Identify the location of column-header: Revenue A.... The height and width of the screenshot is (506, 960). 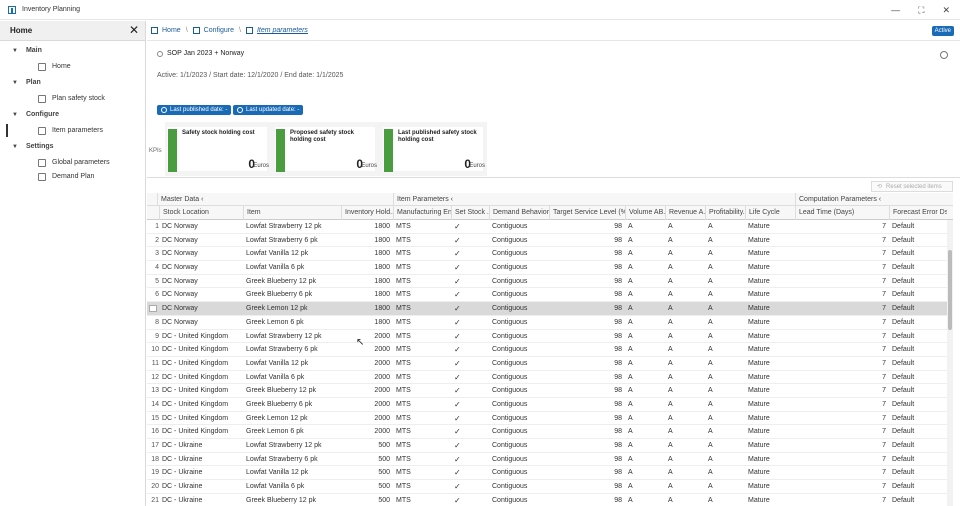
(685, 213).